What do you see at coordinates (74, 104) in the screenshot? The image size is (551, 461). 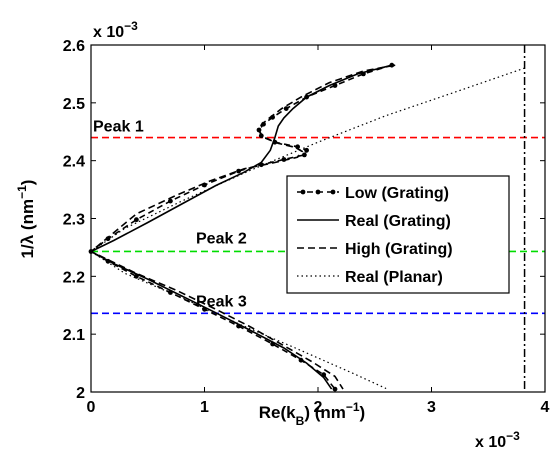 I see `y-tick-label: 2.5` at bounding box center [74, 104].